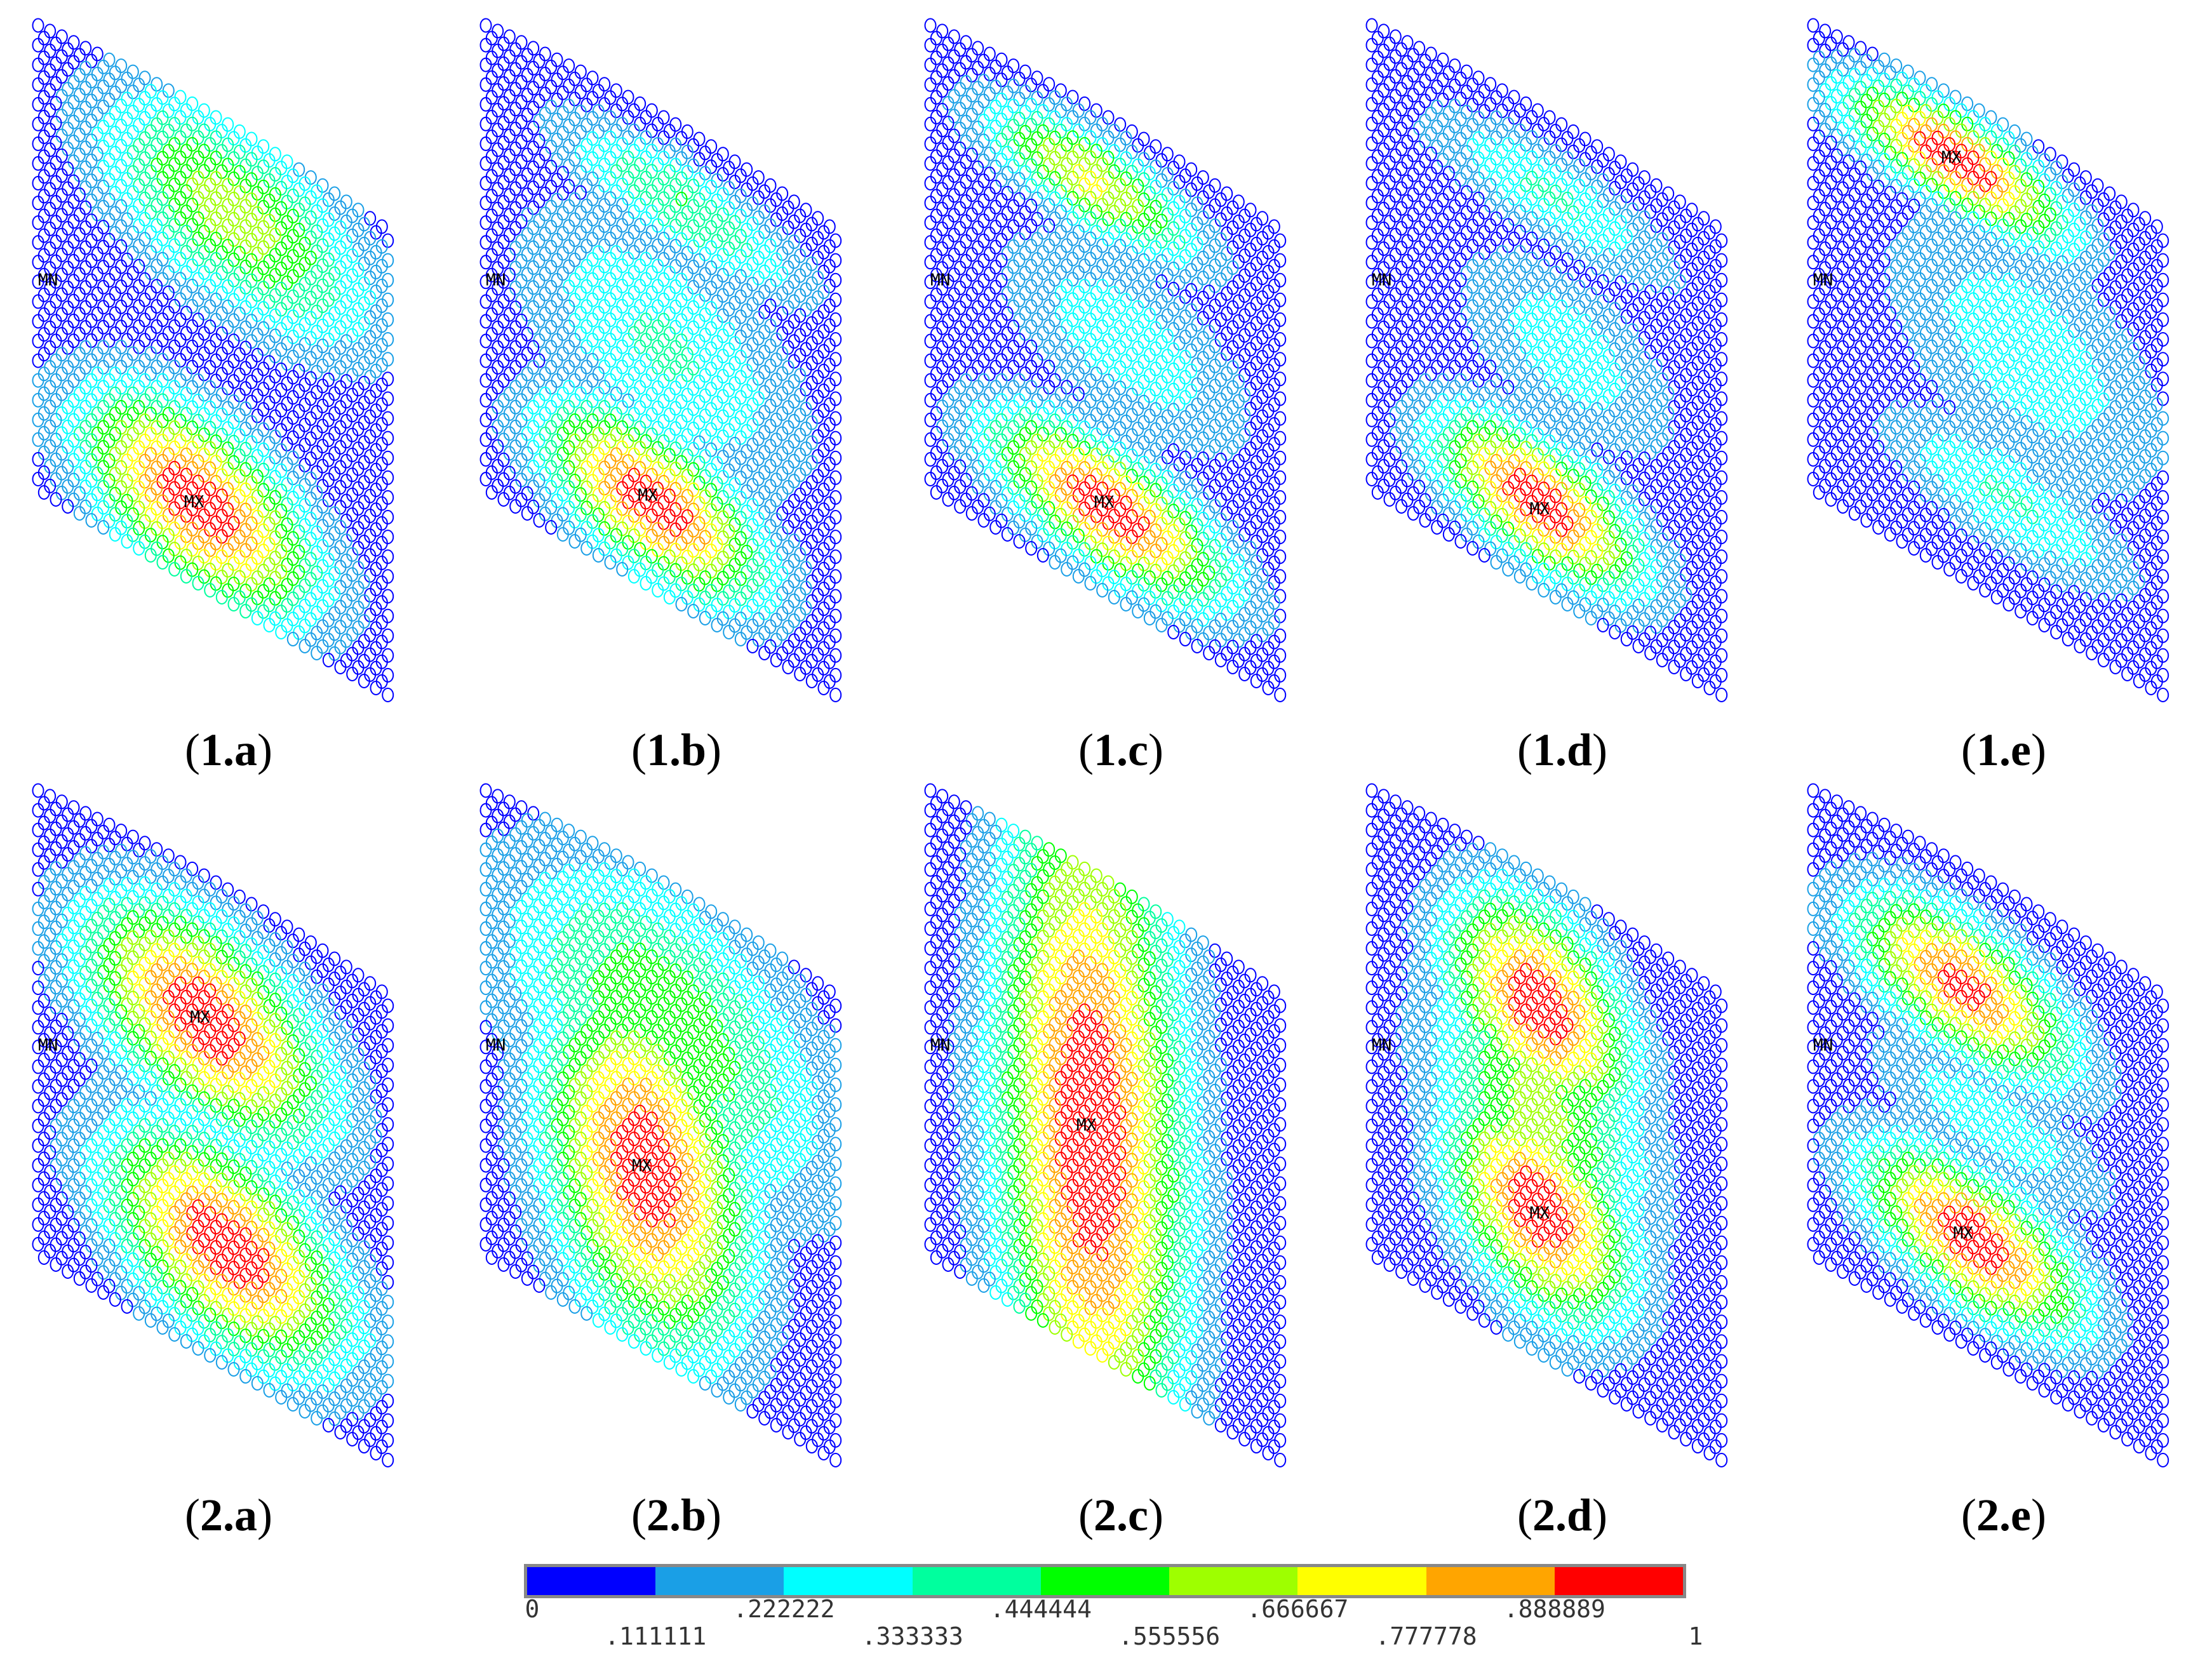 This screenshot has height=1663, width=2212. I want to click on panel-caption-1a: (1.a), so click(228, 750).